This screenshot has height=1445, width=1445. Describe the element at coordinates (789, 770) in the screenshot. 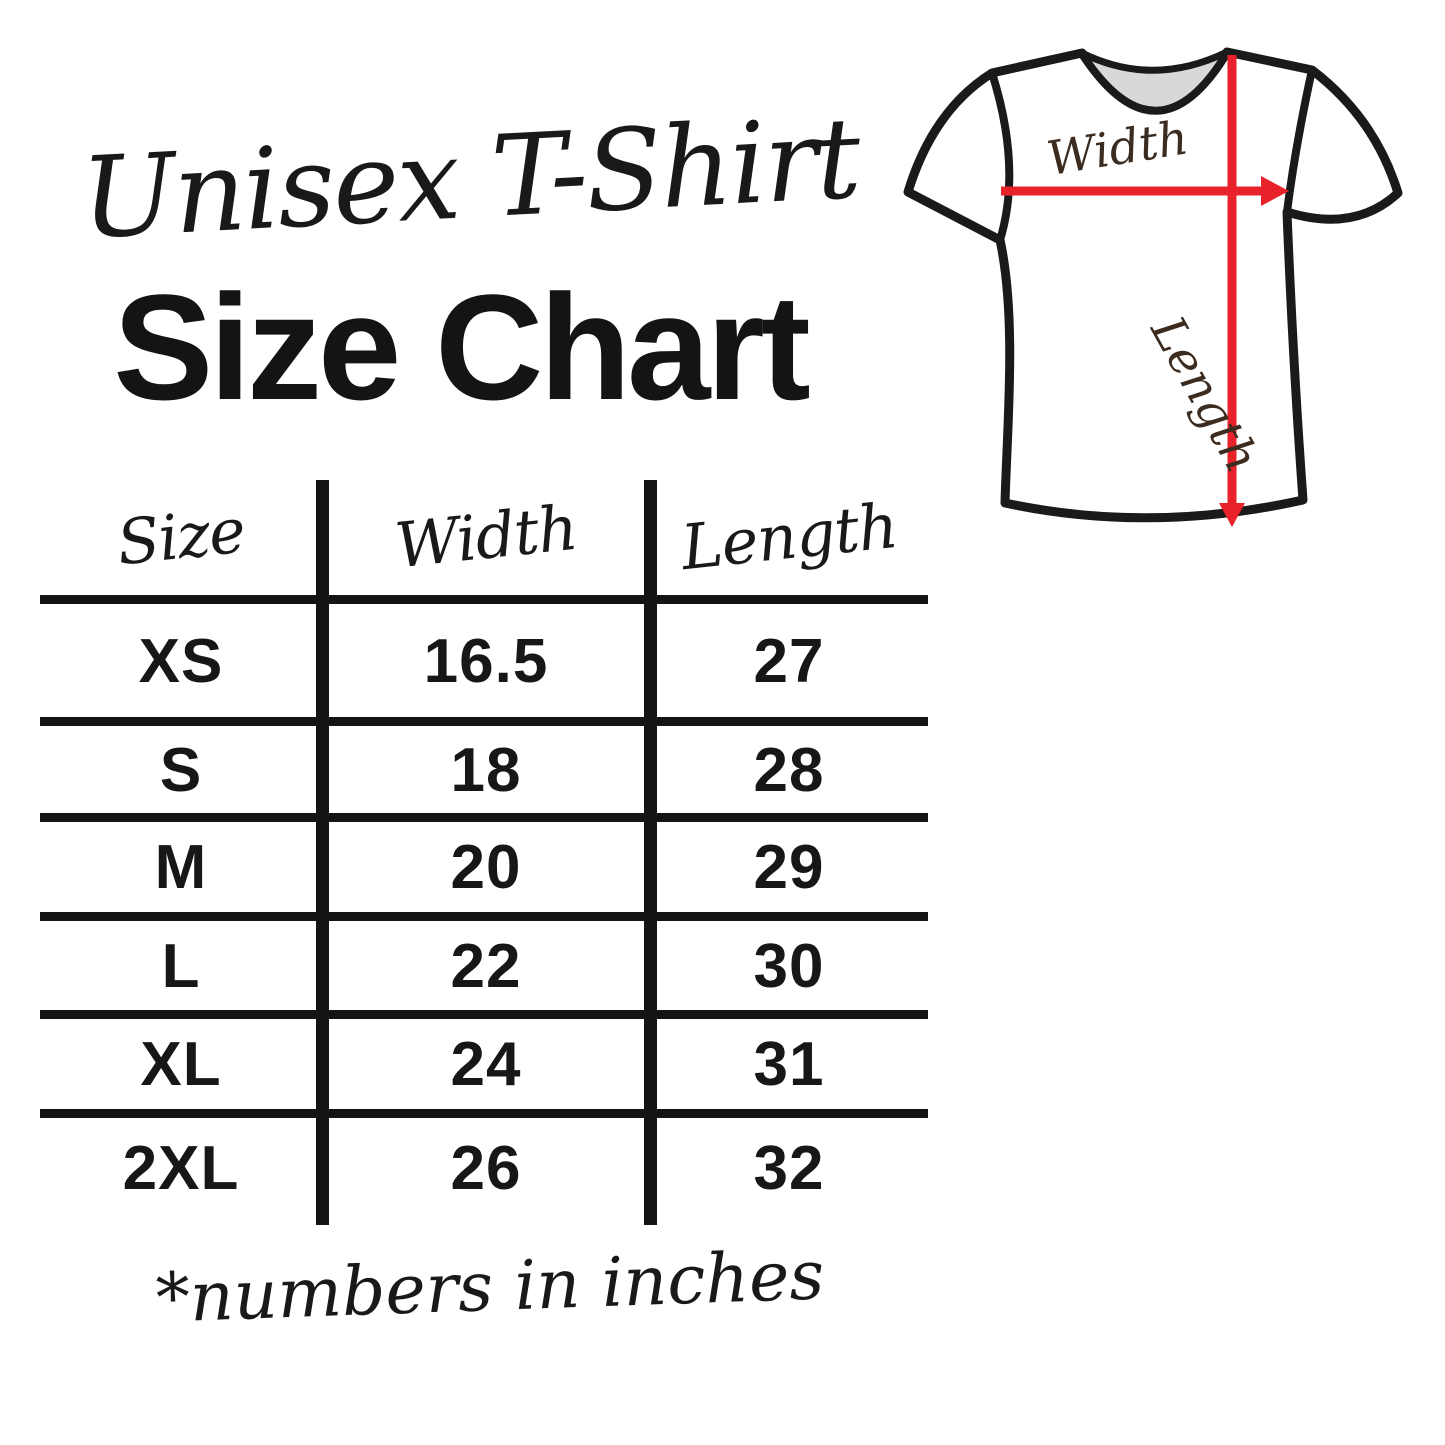

I see `length-value: 28` at that location.